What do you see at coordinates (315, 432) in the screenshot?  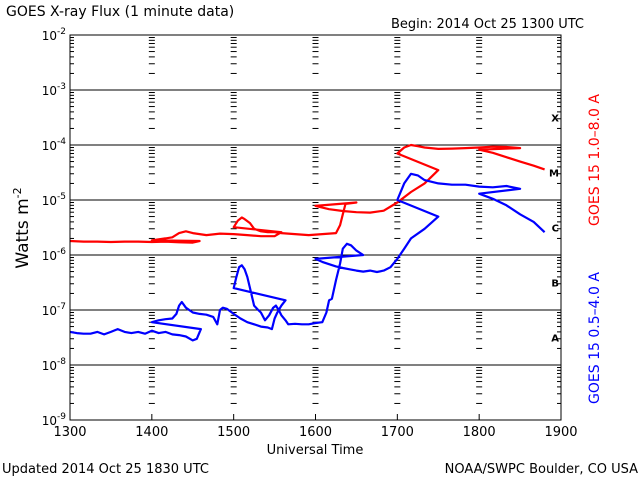 I see `x-tick-label: 1600` at bounding box center [315, 432].